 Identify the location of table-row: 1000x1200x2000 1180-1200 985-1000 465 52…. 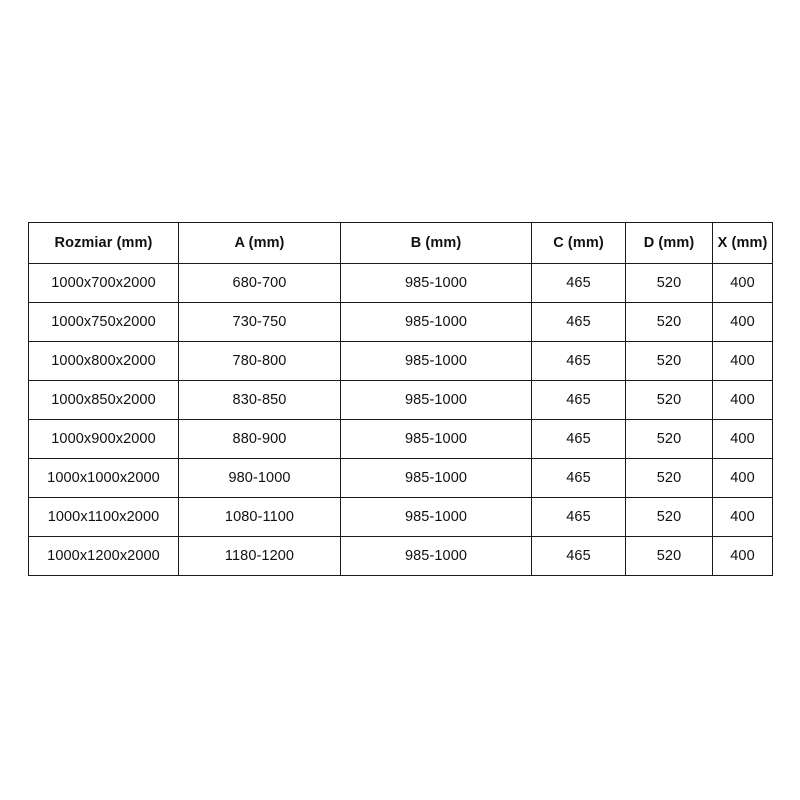
(400, 556).